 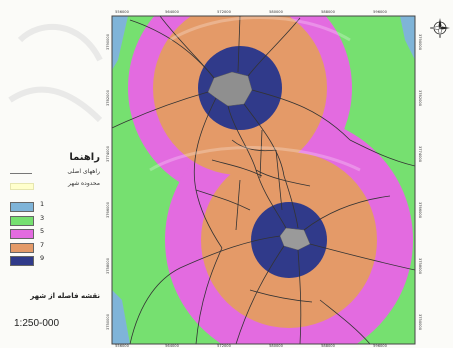 I want to click on grid-label-bottom: 588000, so click(x=328, y=346).